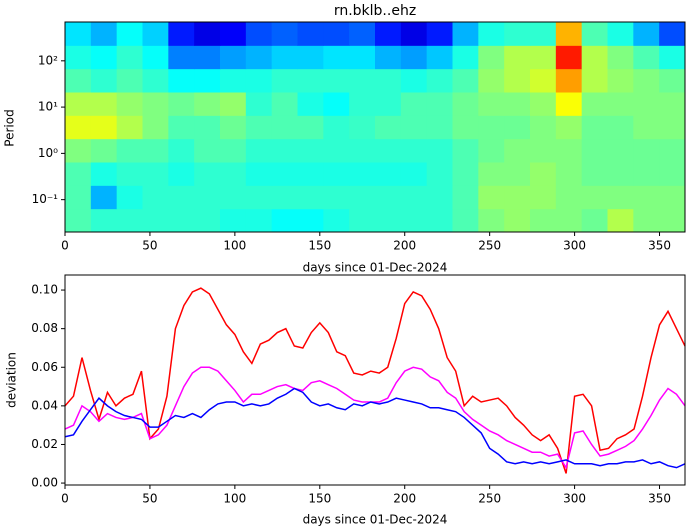  Describe the element at coordinates (404, 246) in the screenshot. I see `x-tick-label: 200` at that location.